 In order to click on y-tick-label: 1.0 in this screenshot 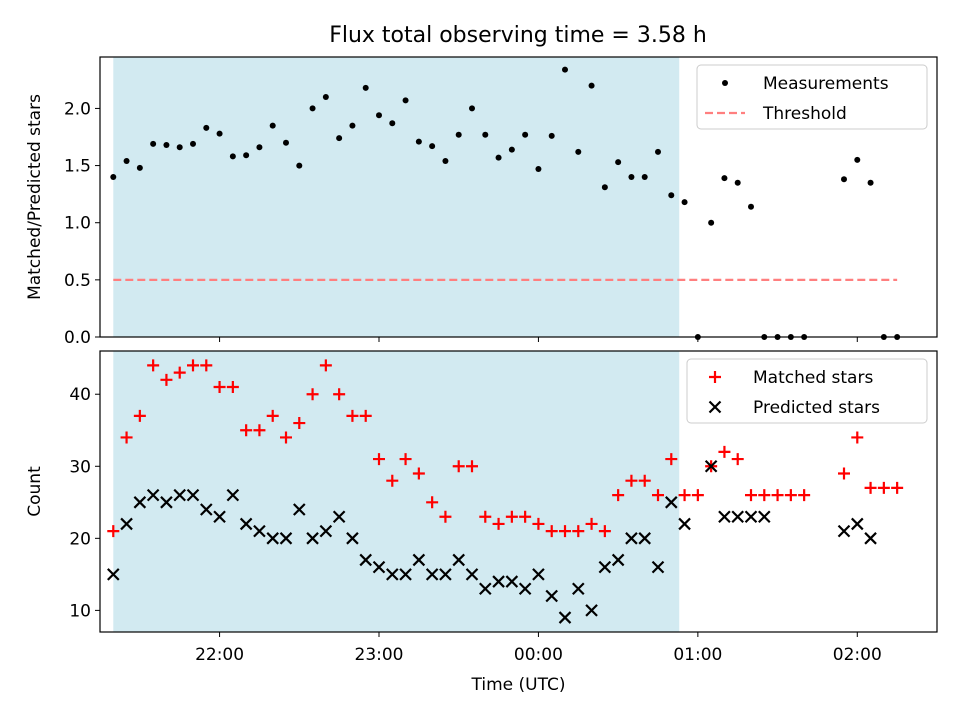, I will do `click(77, 224)`.